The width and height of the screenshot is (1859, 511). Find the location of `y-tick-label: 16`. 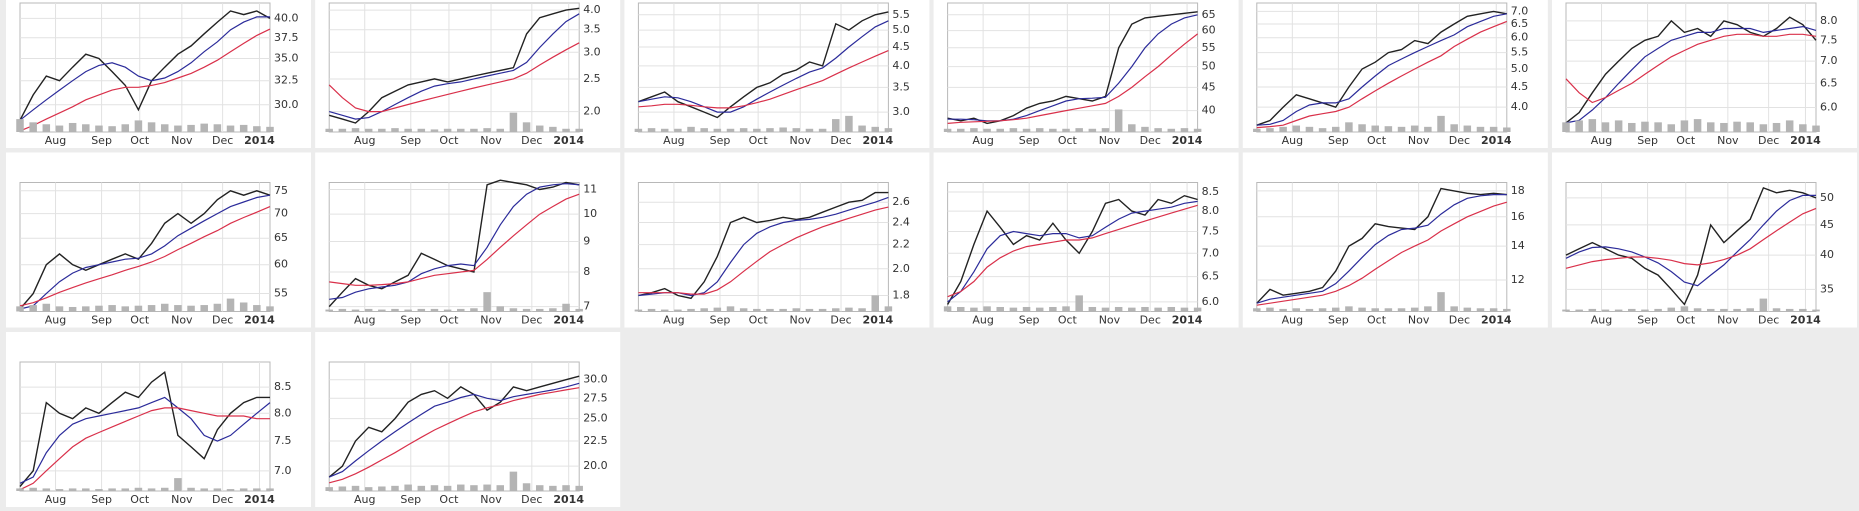

y-tick-label: 16 is located at coordinates (1518, 216).